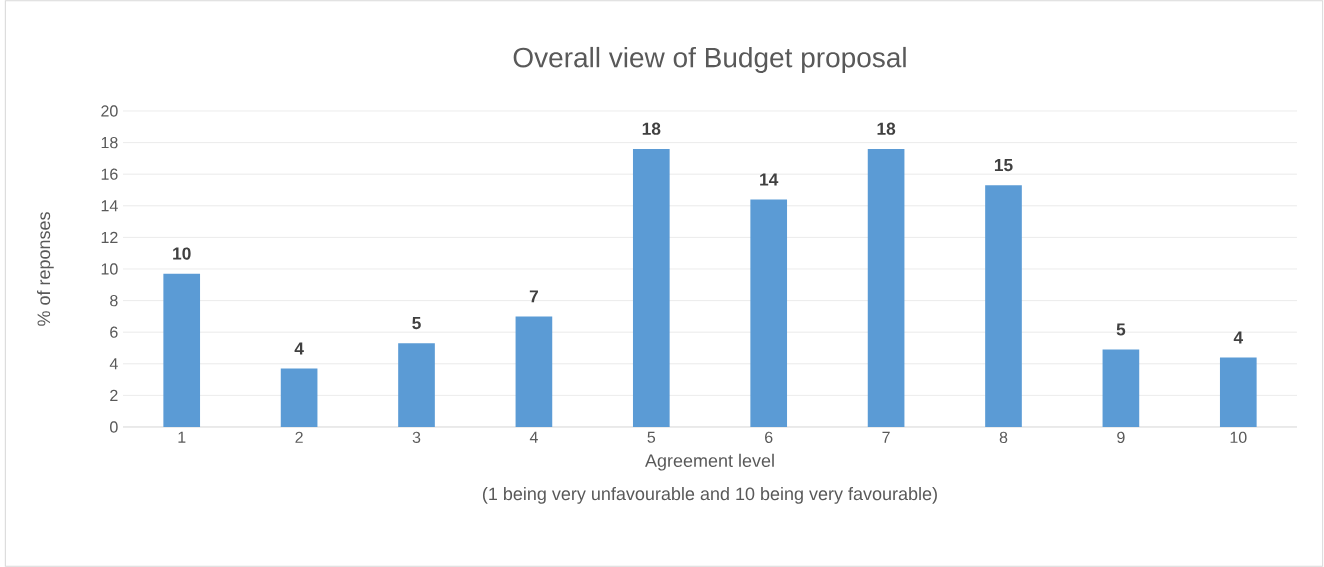 This screenshot has width=1324, height=567. What do you see at coordinates (533, 296) in the screenshot?
I see `data-label: 7` at bounding box center [533, 296].